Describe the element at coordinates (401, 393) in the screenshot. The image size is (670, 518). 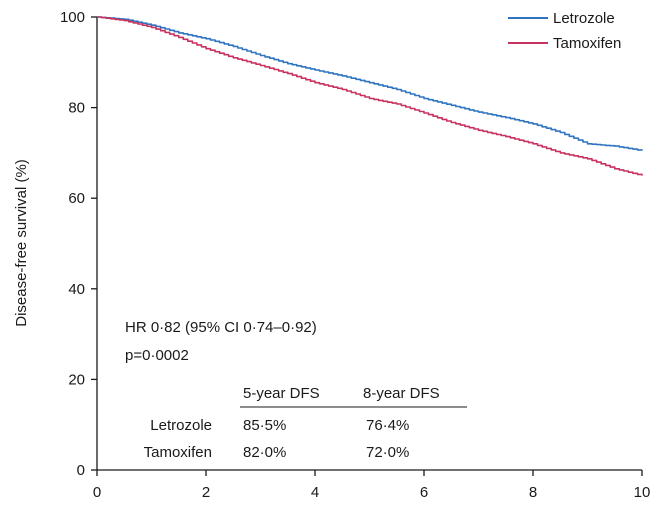
I see `table-header-8yr: 8-year DFS` at that location.